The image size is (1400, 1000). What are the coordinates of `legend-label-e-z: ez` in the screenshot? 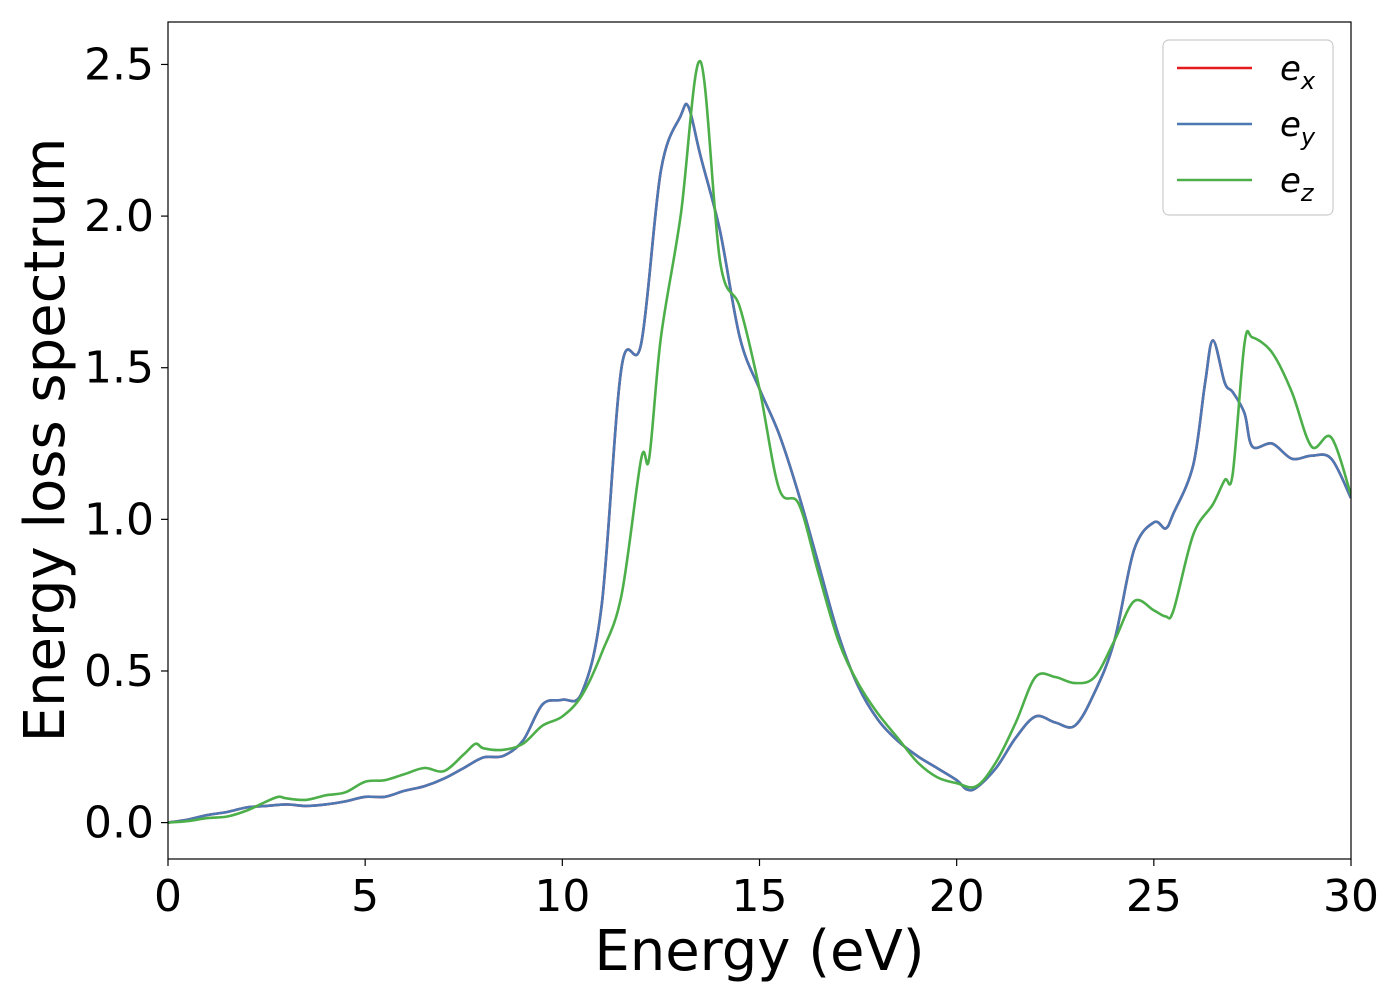 It's located at (1297, 184).